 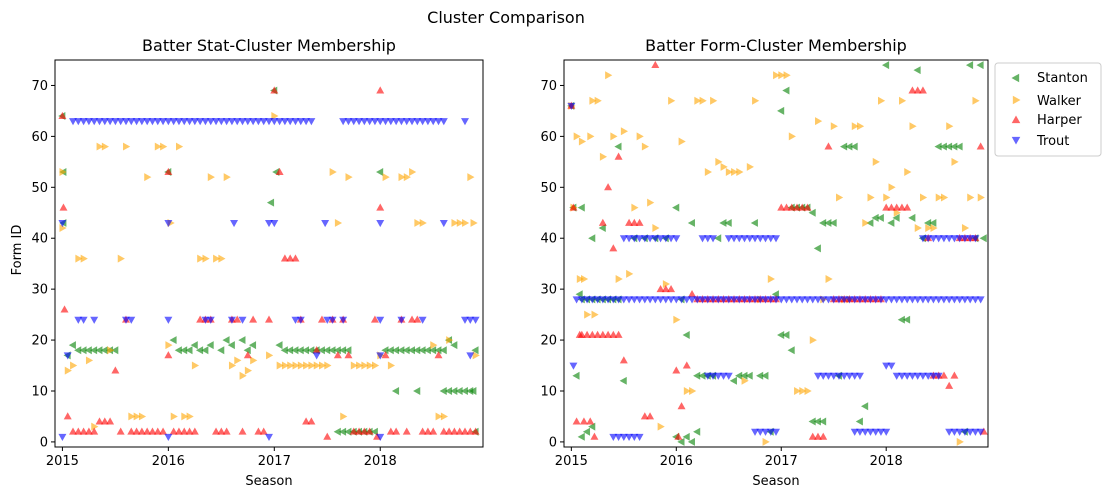 What do you see at coordinates (1048, 109) in the screenshot?
I see `legend-box` at bounding box center [1048, 109].